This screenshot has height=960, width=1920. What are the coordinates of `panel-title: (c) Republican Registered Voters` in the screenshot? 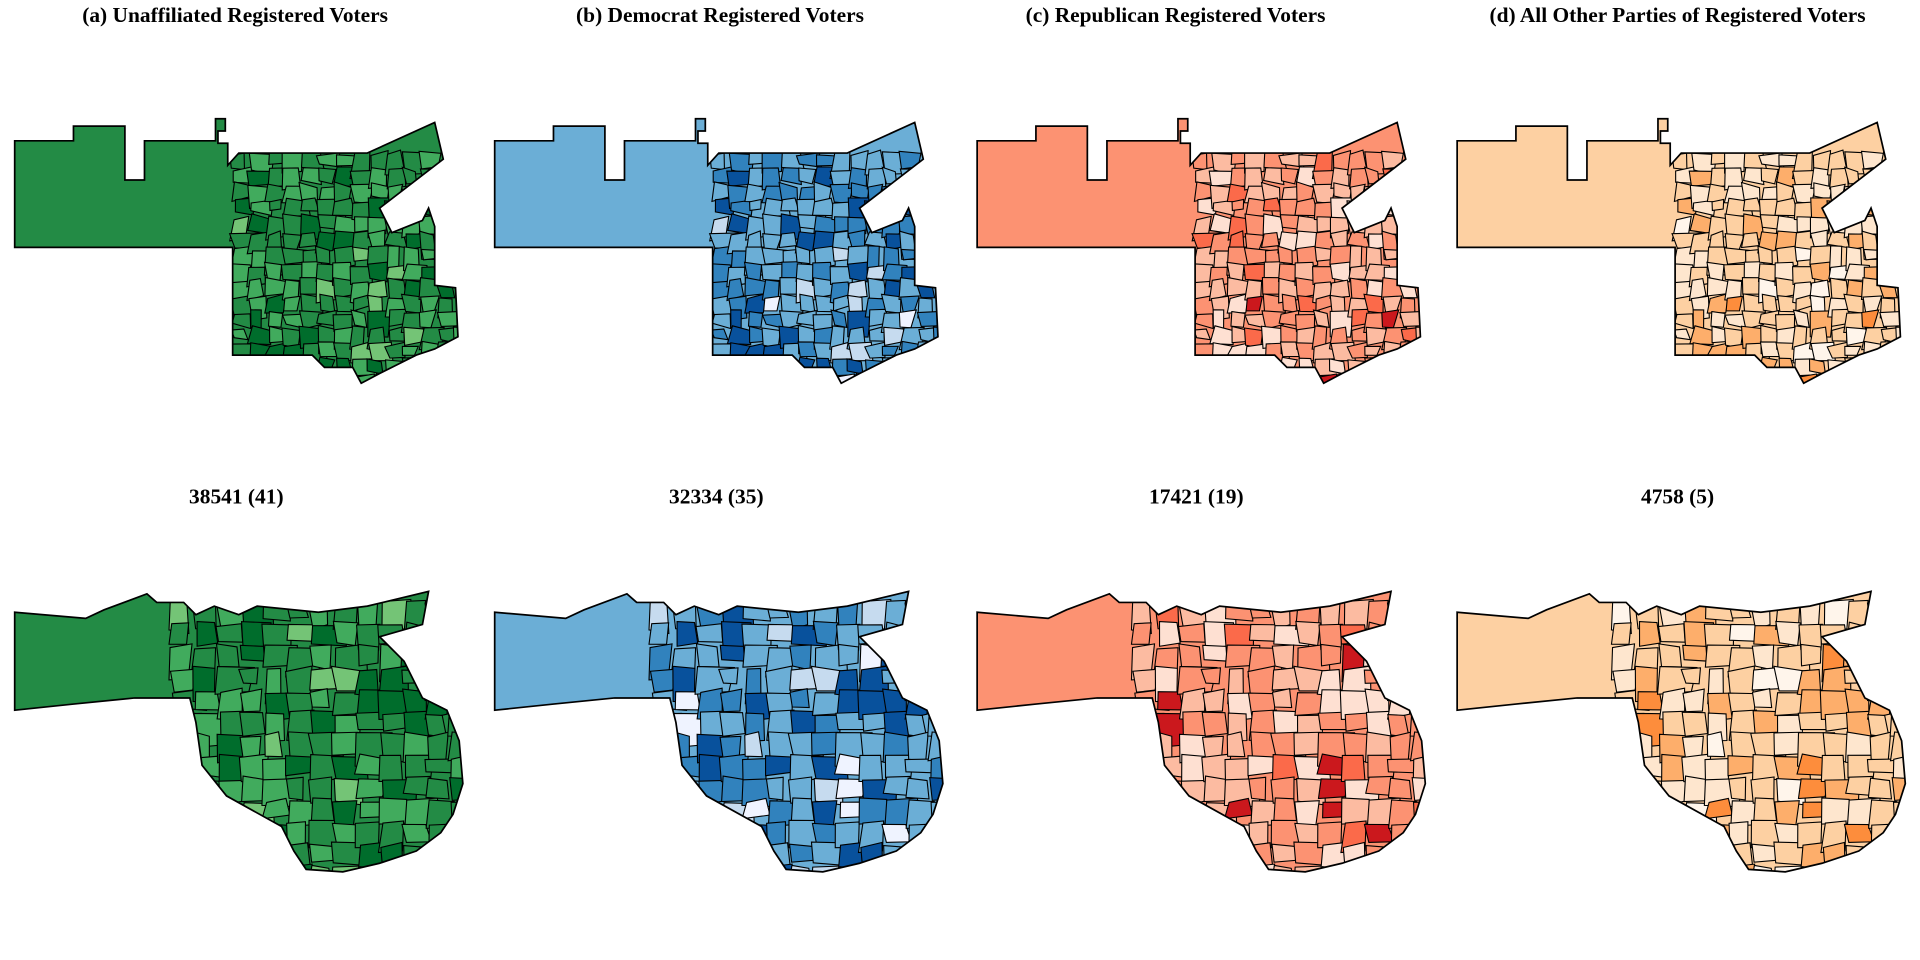 It's located at (1176, 15).